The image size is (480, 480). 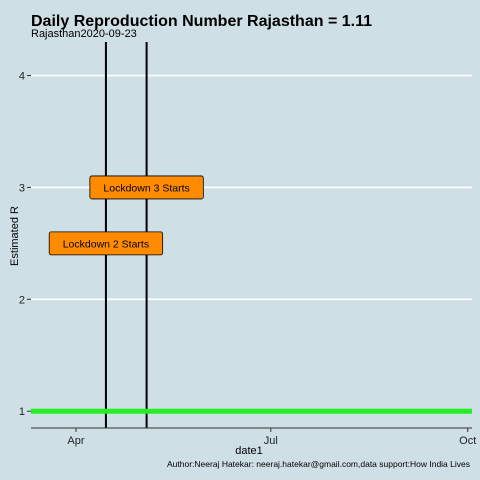 What do you see at coordinates (22, 300) in the screenshot?
I see `y-tick-label-2: 2` at bounding box center [22, 300].